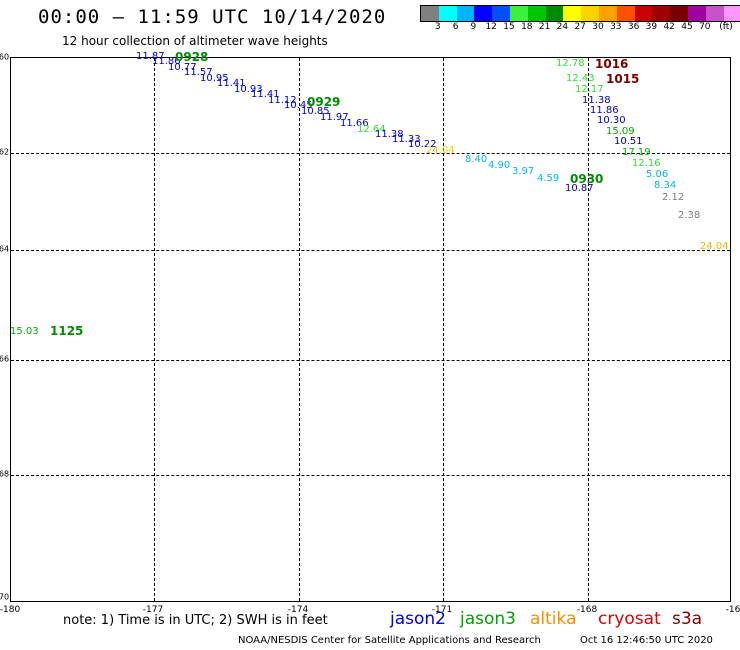 The width and height of the screenshot is (740, 650). What do you see at coordinates (629, 619) in the screenshot?
I see `satellite-name-cryosat: cryosat` at bounding box center [629, 619].